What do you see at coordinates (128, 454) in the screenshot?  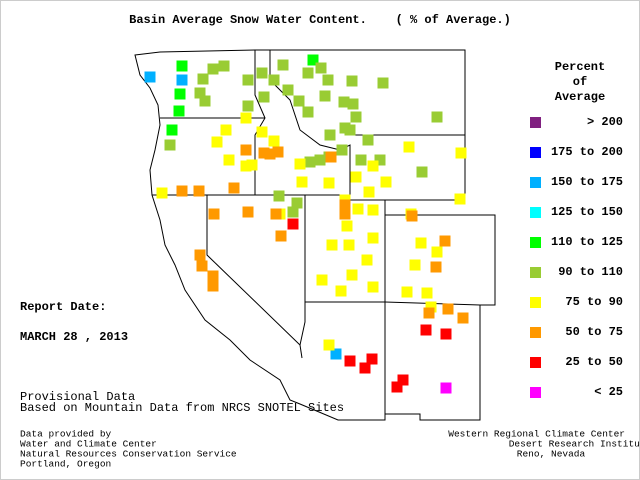 I see `credit: Natural Resources Conservation Service` at bounding box center [128, 454].